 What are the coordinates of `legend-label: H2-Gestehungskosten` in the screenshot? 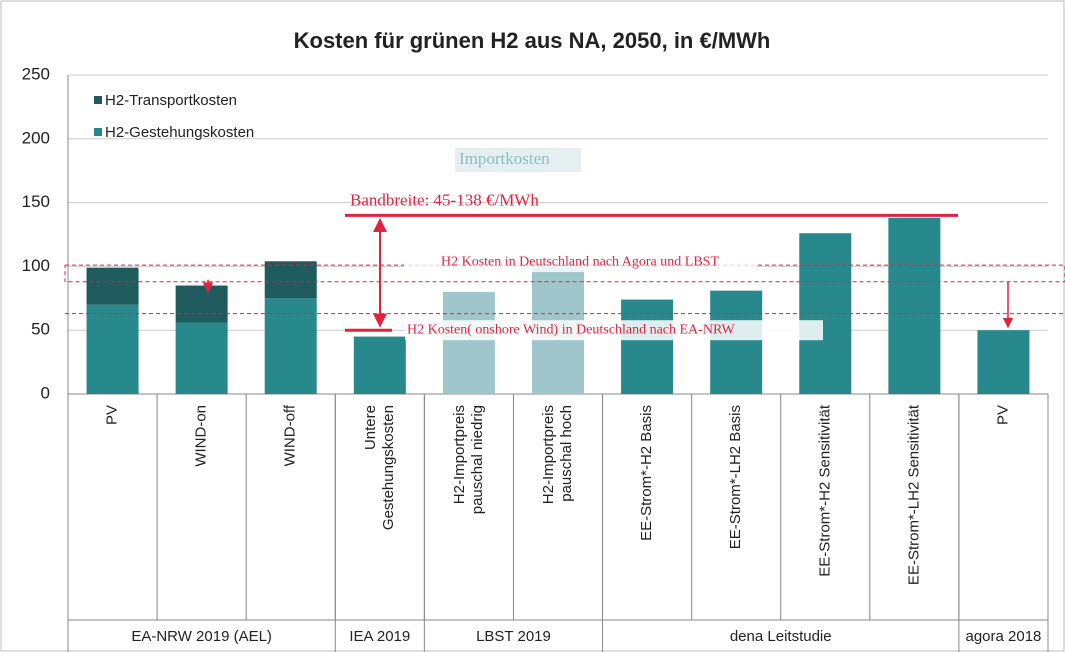 It's located at (179, 132).